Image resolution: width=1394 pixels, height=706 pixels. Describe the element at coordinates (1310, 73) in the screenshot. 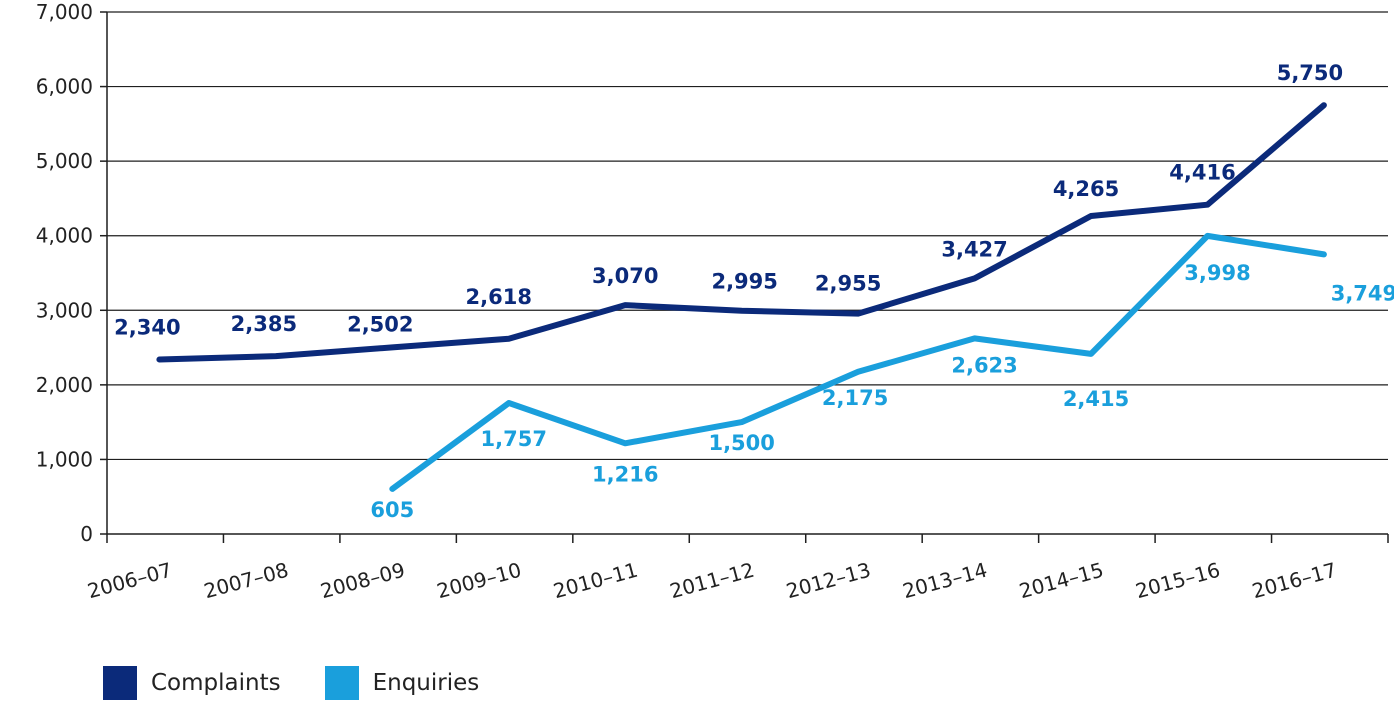

I see `data-label-complaints: 5,750` at that location.